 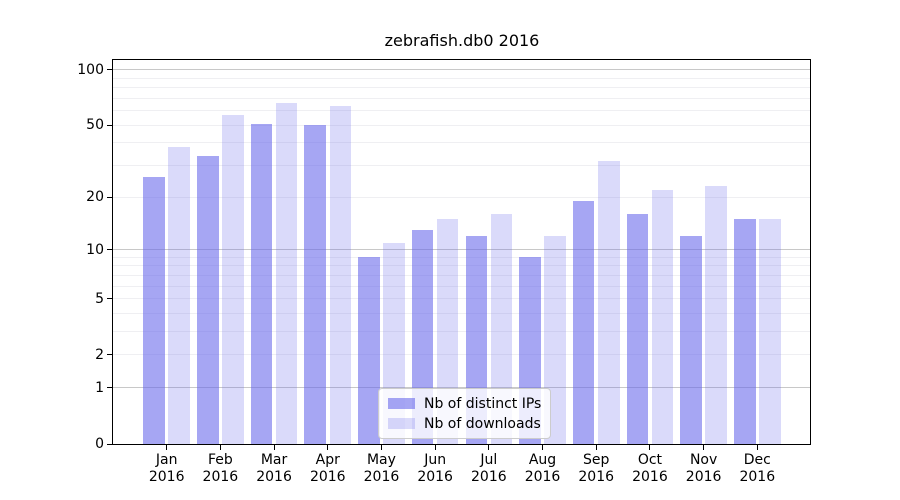 What do you see at coordinates (340, 274) in the screenshot?
I see `bar-downloads-apr` at bounding box center [340, 274].